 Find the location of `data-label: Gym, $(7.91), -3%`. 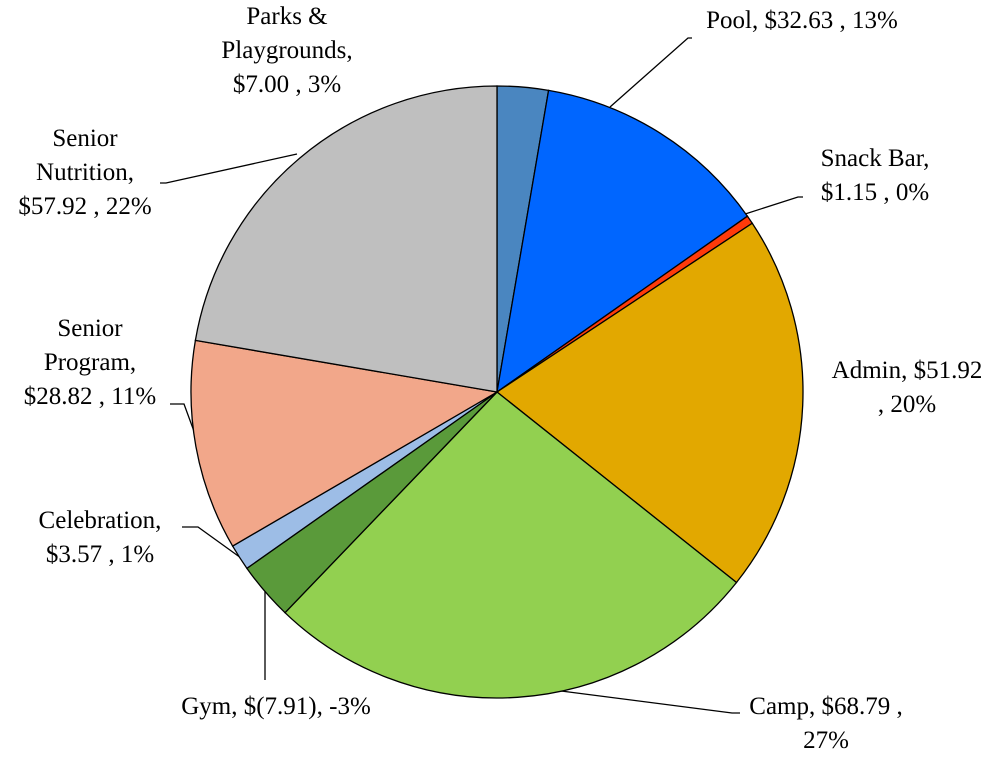

data-label: Gym, $(7.91), -3% is located at coordinates (276, 706).